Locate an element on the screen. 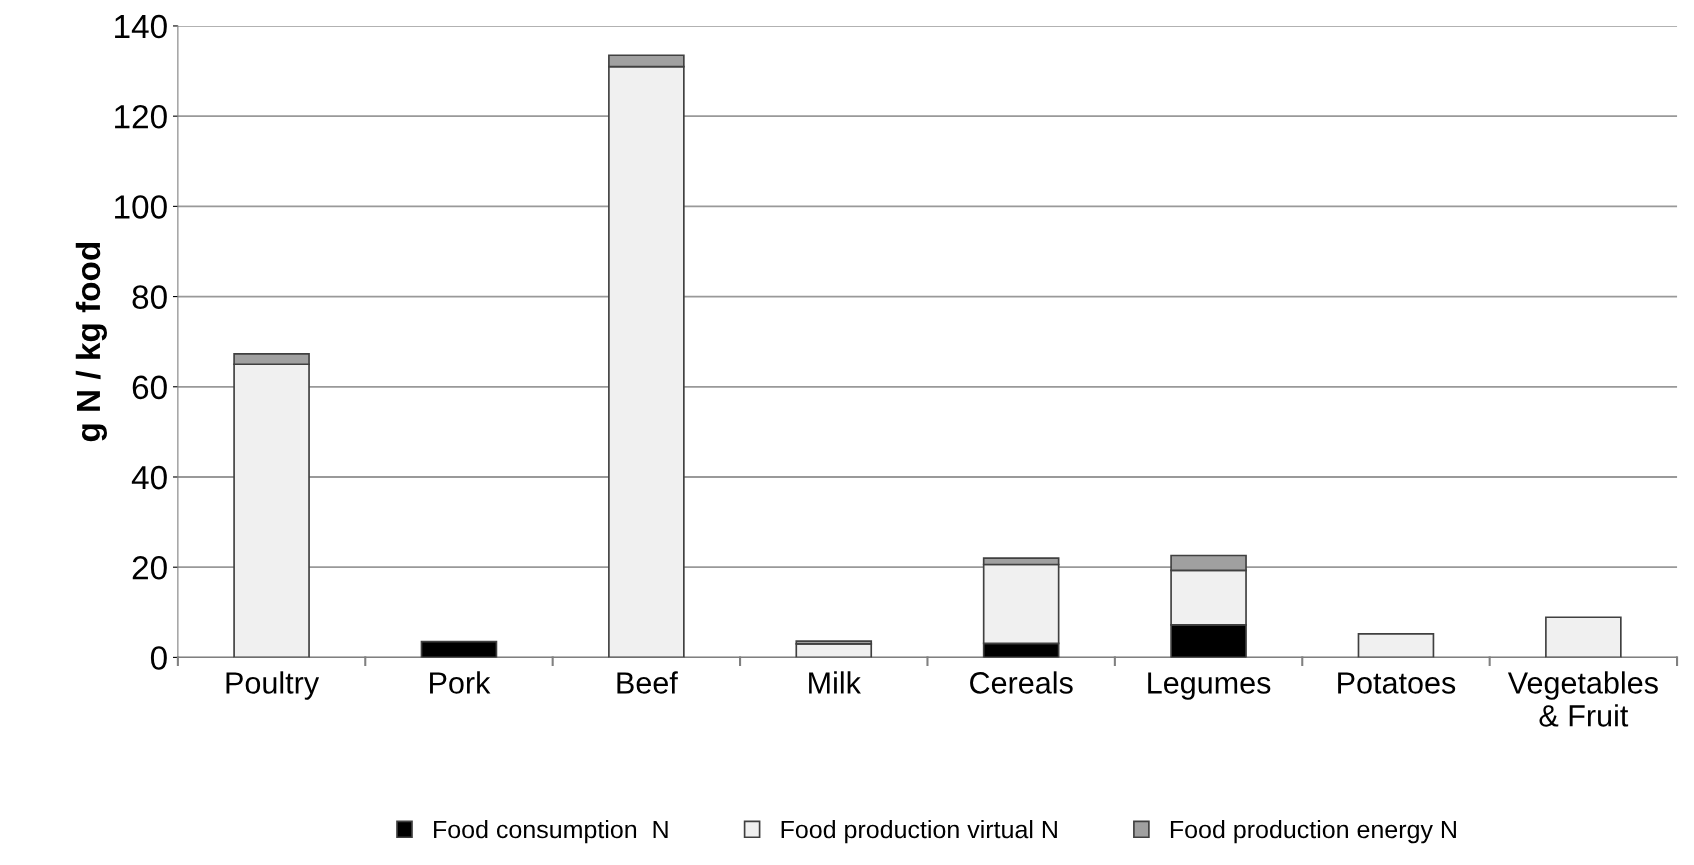  legend-label: Food production energy N is located at coordinates (1313, 831).